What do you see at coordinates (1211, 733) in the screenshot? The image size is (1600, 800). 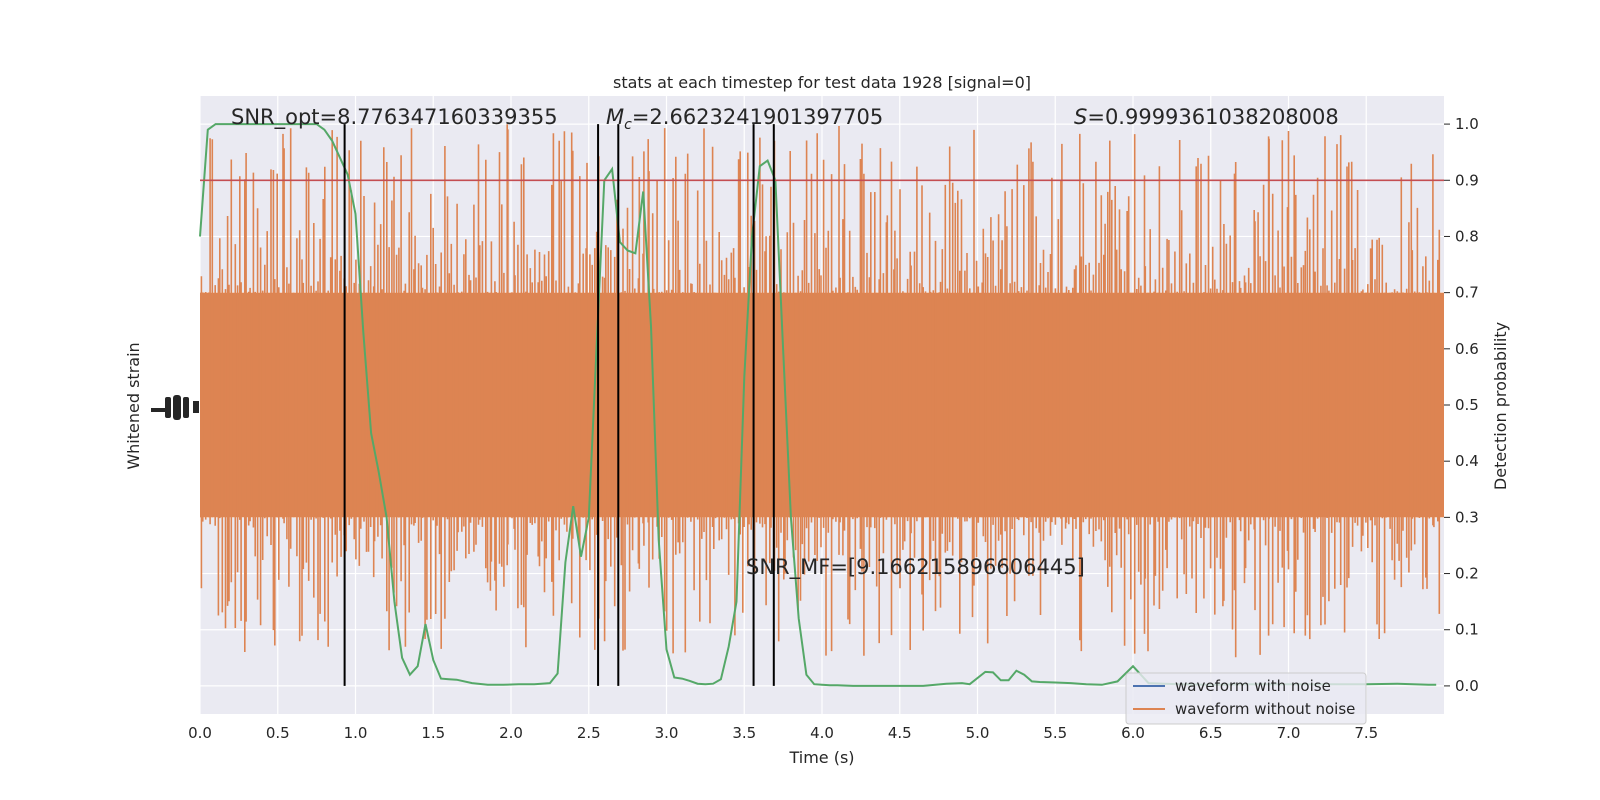 I see `x-tick-label: 6.5` at bounding box center [1211, 733].